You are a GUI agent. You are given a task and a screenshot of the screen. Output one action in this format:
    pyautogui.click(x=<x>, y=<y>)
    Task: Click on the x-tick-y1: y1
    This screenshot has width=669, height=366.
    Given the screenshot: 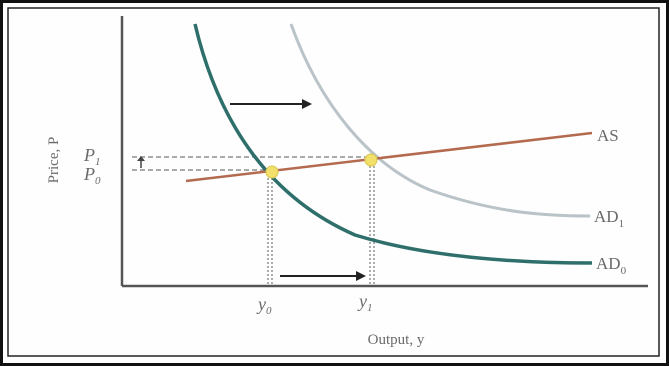 What is the action you would take?
    pyautogui.click(x=365, y=302)
    